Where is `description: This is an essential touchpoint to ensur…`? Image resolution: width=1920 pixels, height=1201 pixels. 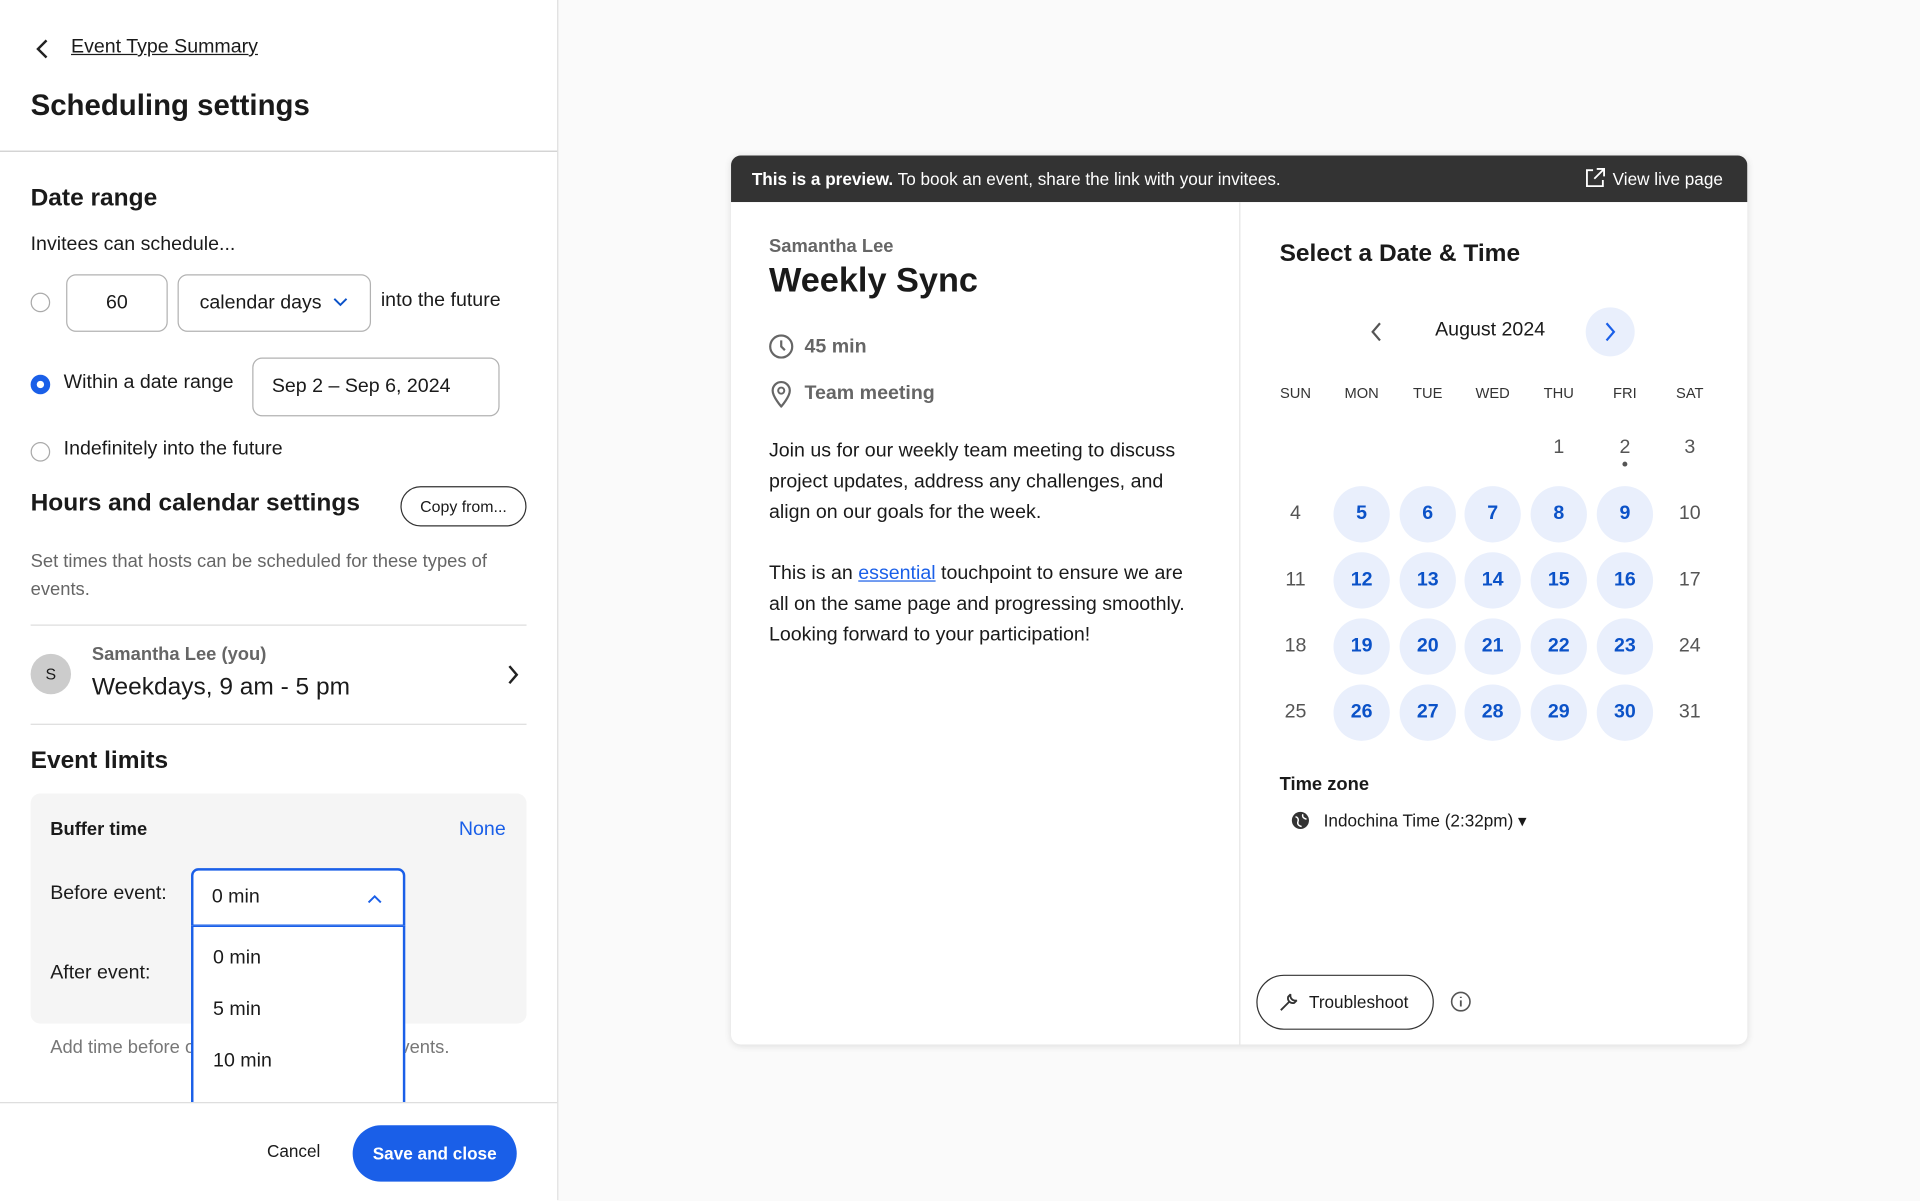
description: This is an essential touchpoint to ensur… is located at coordinates (986, 604).